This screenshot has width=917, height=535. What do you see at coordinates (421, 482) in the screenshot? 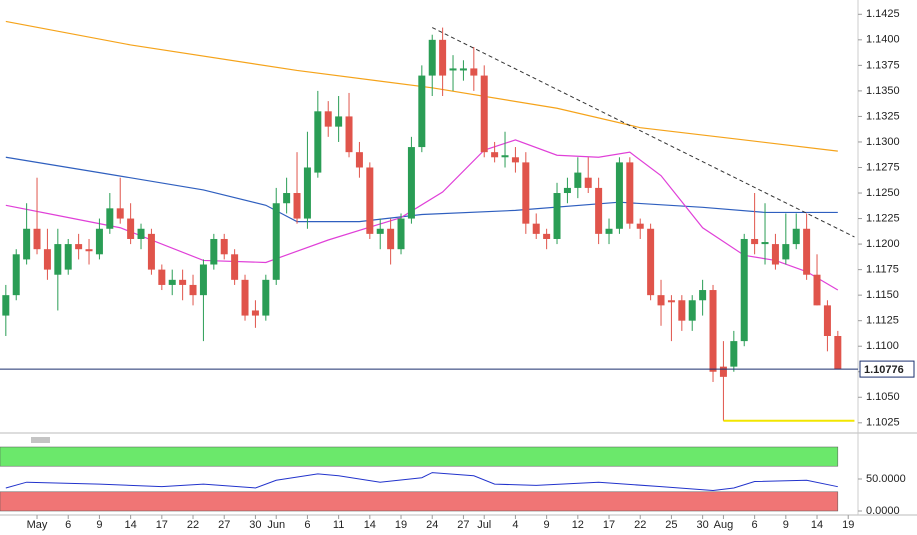
I see `indicator-line` at bounding box center [421, 482].